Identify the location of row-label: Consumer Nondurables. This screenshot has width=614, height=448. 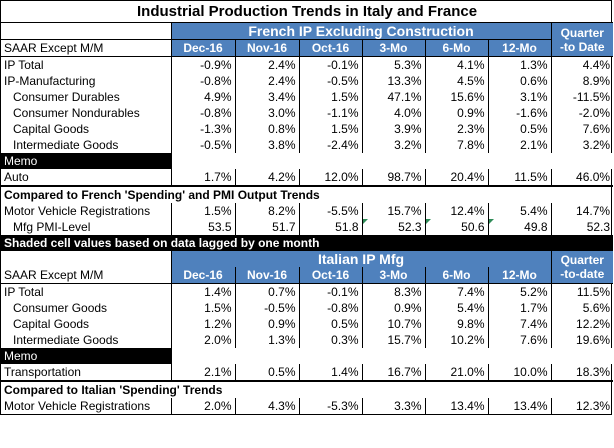
(76, 113).